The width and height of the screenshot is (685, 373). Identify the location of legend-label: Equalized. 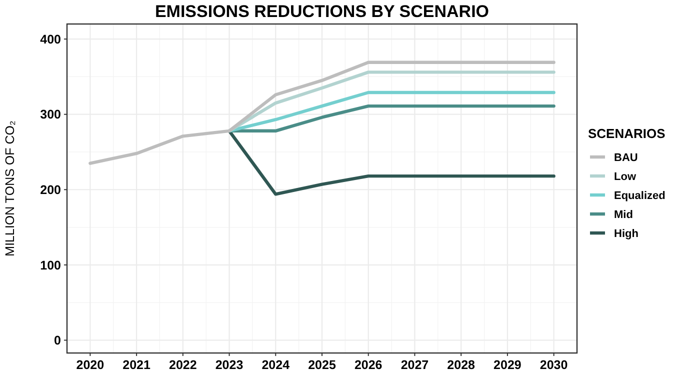
(640, 196).